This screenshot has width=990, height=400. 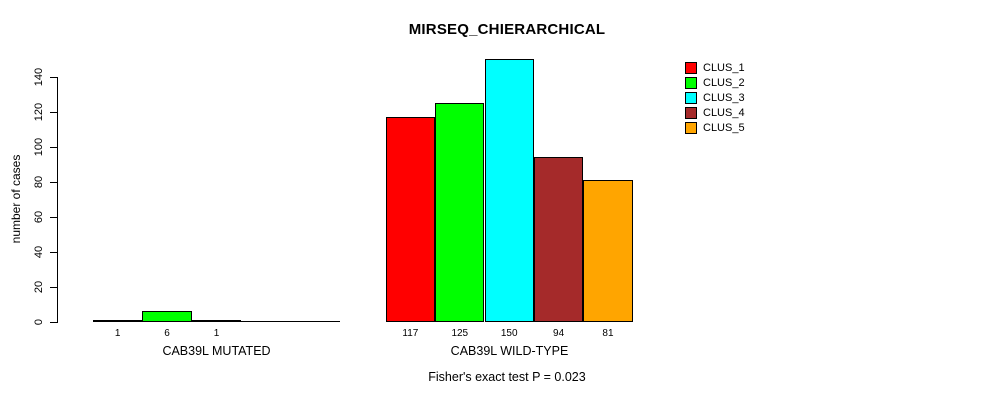 What do you see at coordinates (39, 287) in the screenshot?
I see `y-tick-label: 20` at bounding box center [39, 287].